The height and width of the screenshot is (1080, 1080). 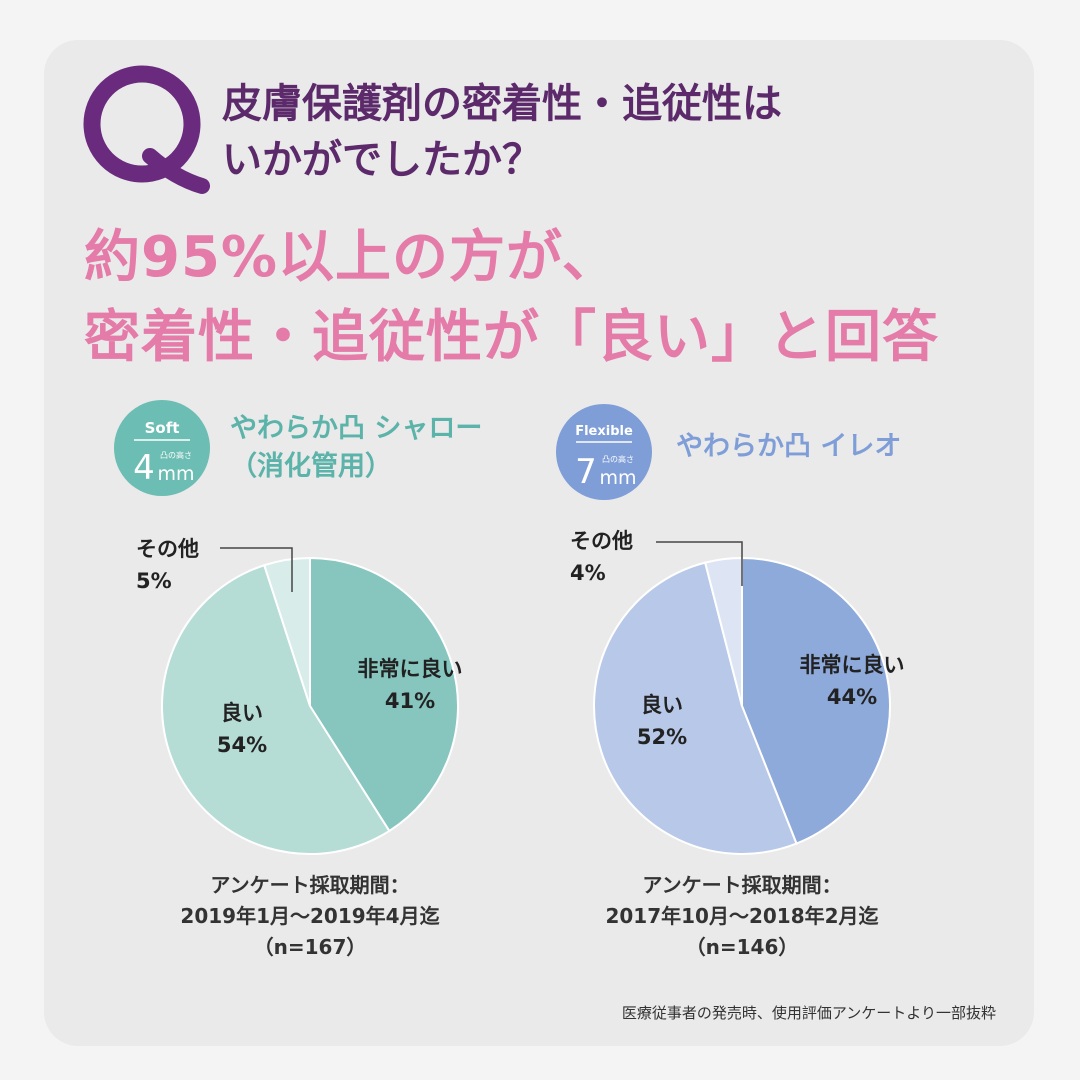 What do you see at coordinates (176, 455) in the screenshot?
I see `soft-badge-small: 凸の高さ` at bounding box center [176, 455].